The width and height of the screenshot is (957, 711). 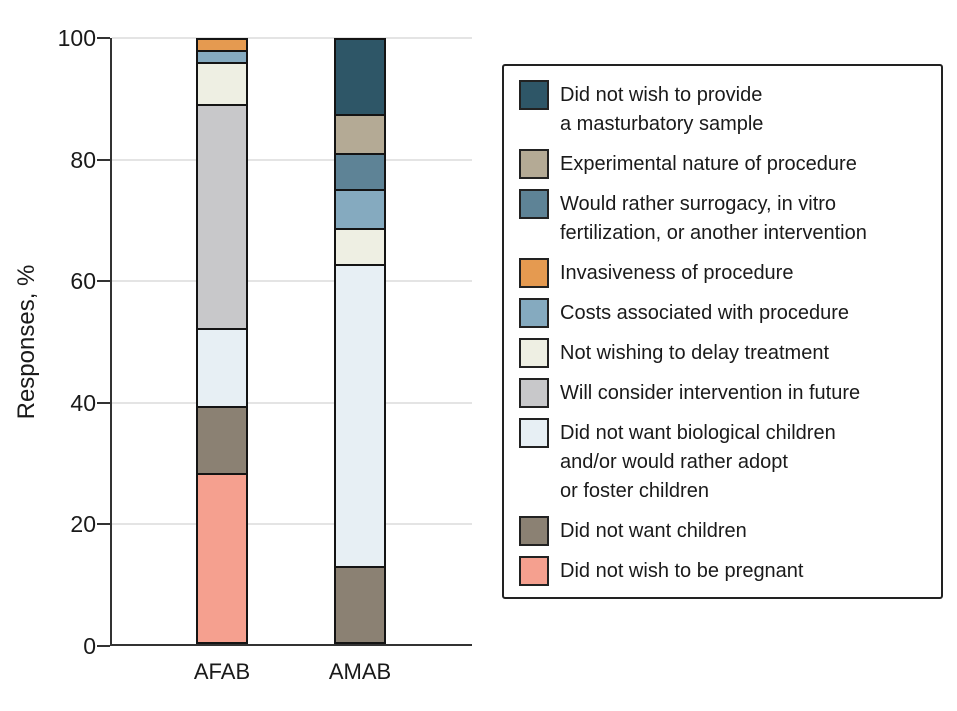 I want to click on y-tick-label: 0, so click(x=89, y=646).